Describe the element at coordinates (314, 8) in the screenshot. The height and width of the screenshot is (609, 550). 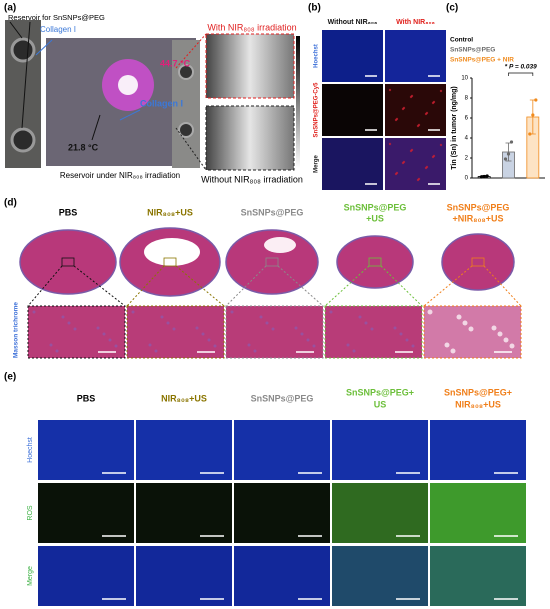
I see `panel-label: (b)` at that location.